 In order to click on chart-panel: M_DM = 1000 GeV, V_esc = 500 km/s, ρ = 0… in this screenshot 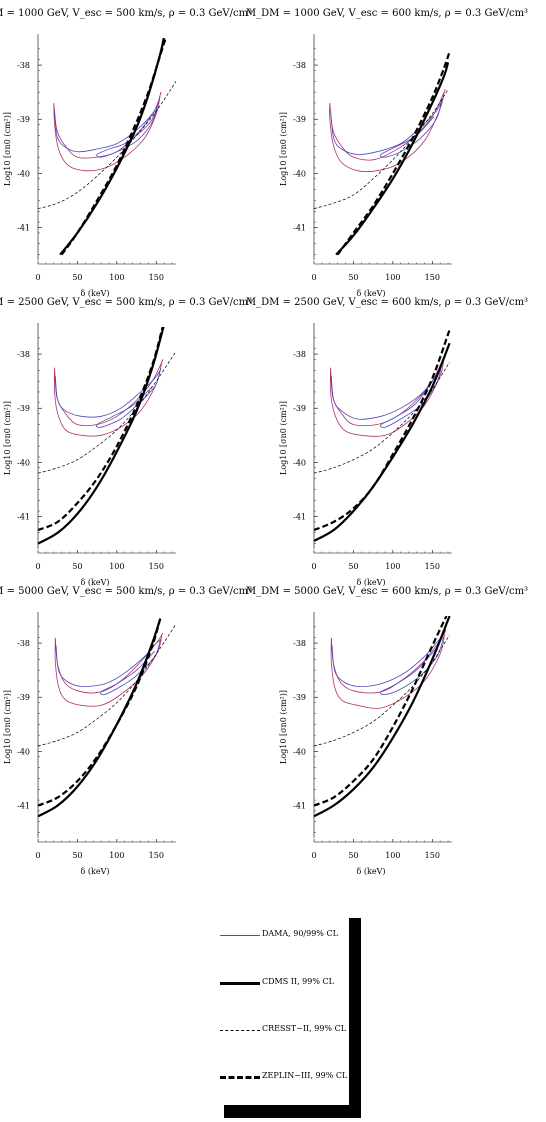, I will do `click(126, 153)`.